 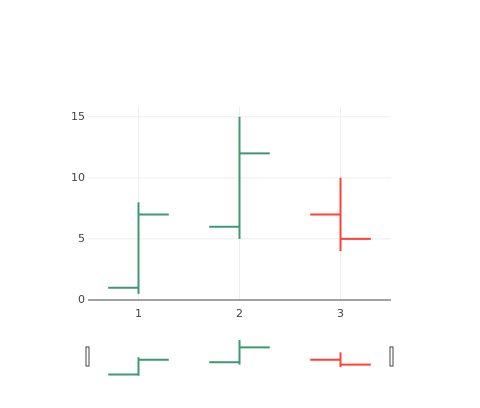 I want to click on x-tick-label: 1, so click(x=138, y=313).